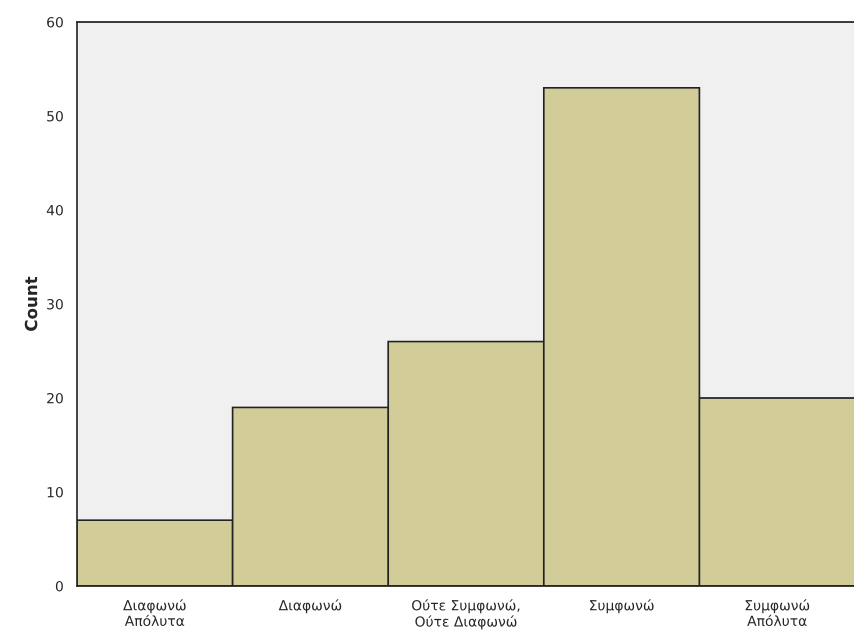  Describe the element at coordinates (59, 586) in the screenshot. I see `y-tick-label: 0` at that location.